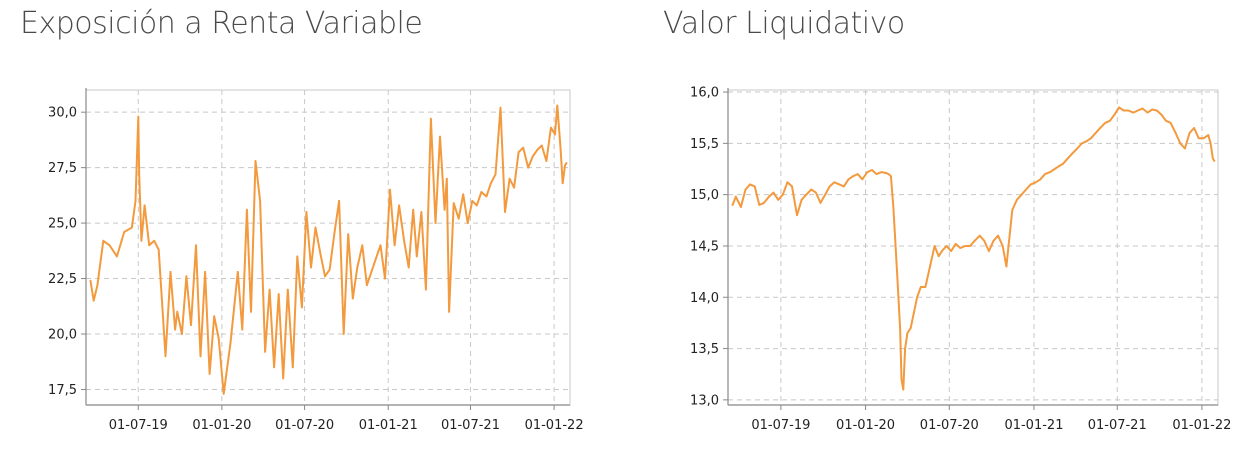  Describe the element at coordinates (470, 425) in the screenshot. I see `x-tick-label: 01-07-21` at that location.